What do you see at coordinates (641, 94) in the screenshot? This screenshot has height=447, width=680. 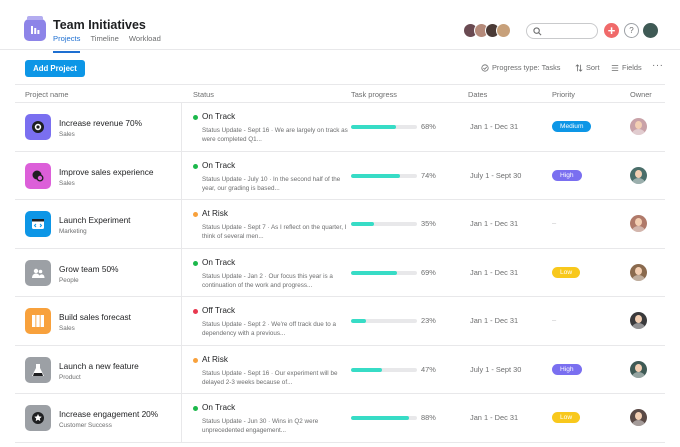 I see `column-header-owner: Owner` at bounding box center [641, 94].